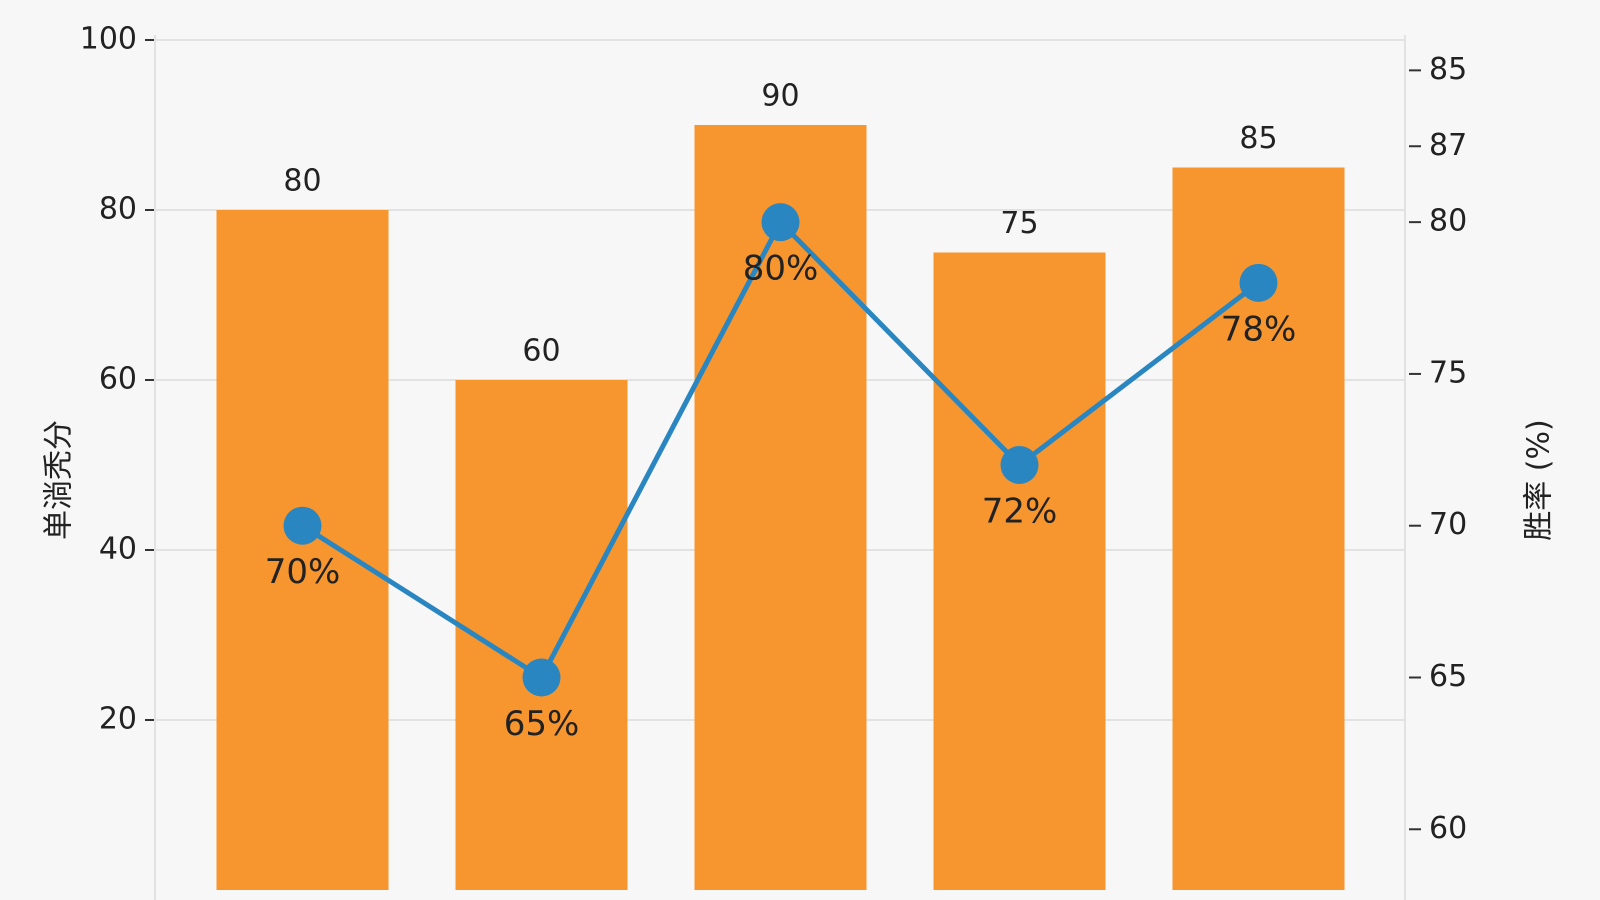  What do you see at coordinates (1448, 524) in the screenshot?
I see `y2-tick-label: 70` at bounding box center [1448, 524].